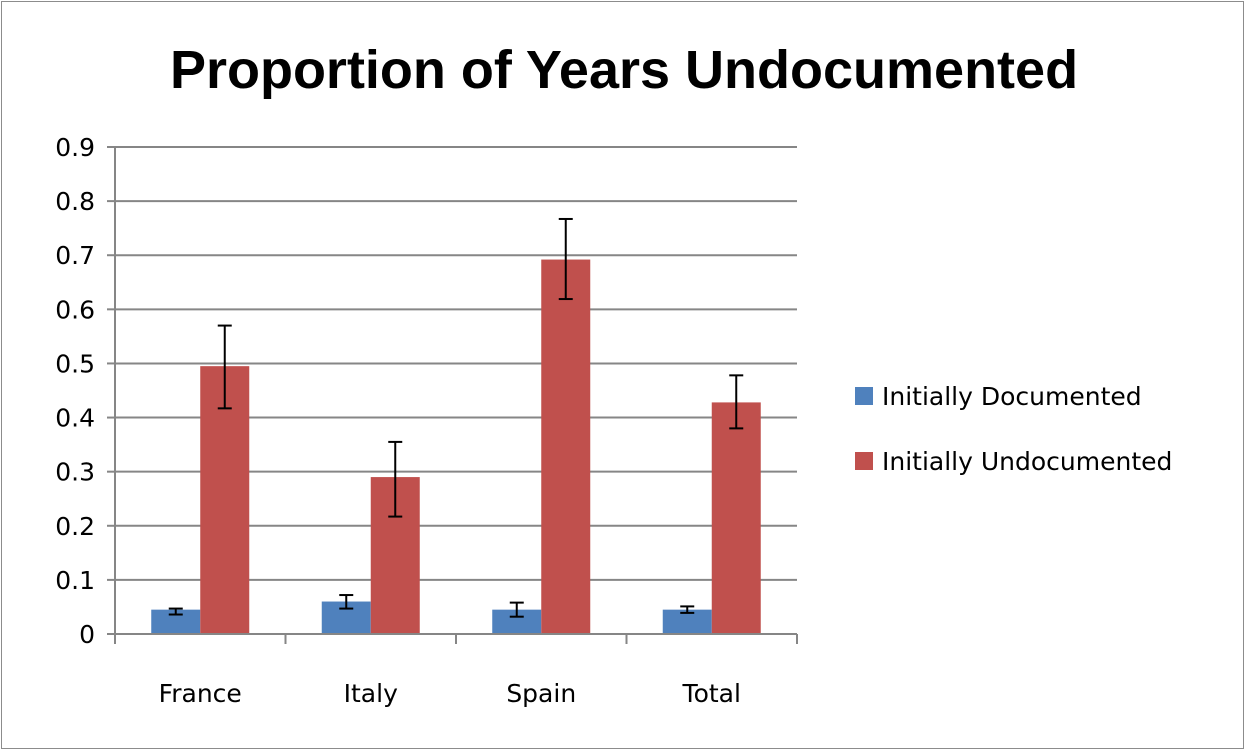  What do you see at coordinates (75, 363) in the screenshot?
I see `y-tick-label: 0.5` at bounding box center [75, 363].